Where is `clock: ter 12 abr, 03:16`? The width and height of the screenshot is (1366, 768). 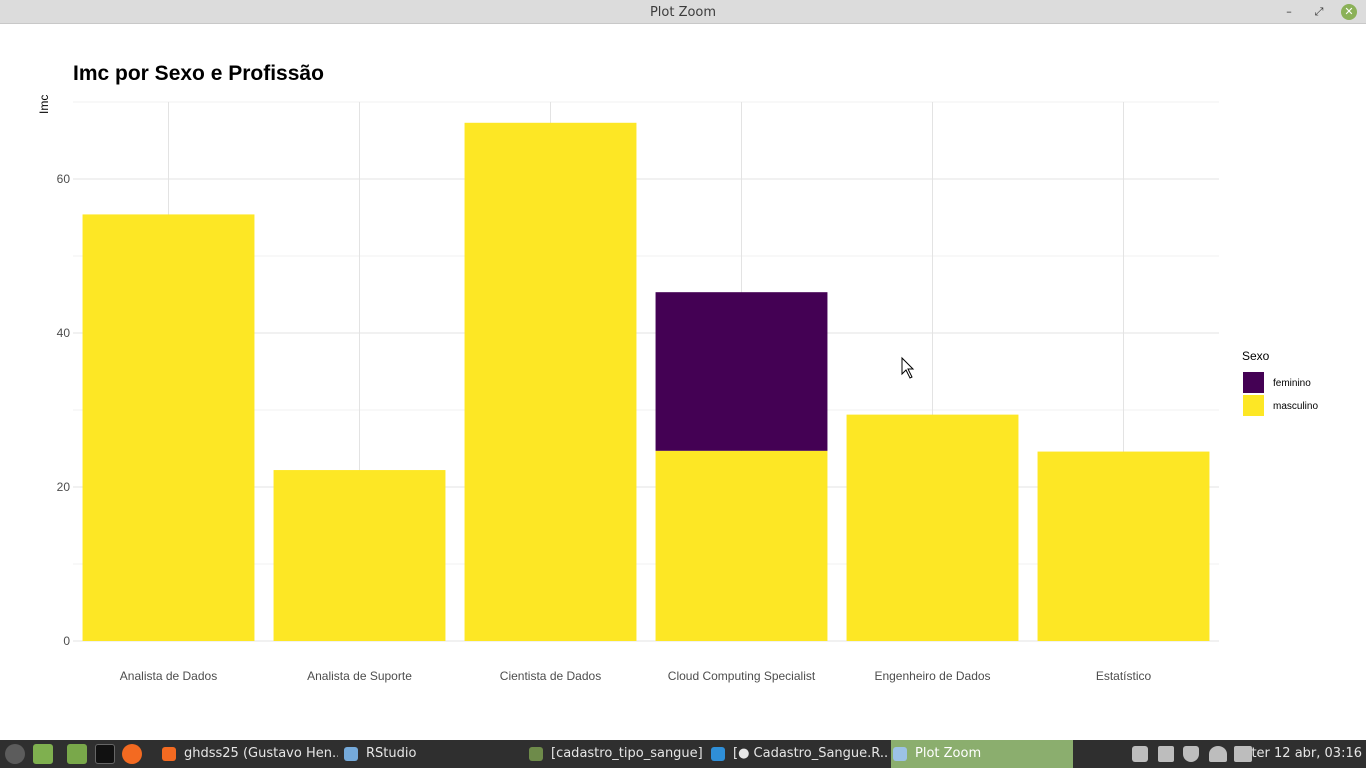
clock: ter 12 abr, 03:16 is located at coordinates (1306, 753).